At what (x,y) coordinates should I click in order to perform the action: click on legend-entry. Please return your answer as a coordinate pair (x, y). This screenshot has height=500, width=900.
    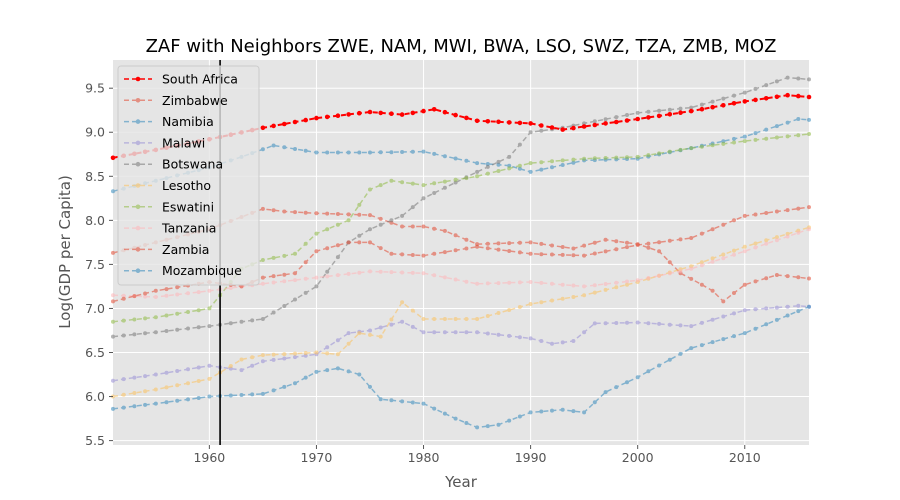
    Looking at the image, I should click on (138, 207).